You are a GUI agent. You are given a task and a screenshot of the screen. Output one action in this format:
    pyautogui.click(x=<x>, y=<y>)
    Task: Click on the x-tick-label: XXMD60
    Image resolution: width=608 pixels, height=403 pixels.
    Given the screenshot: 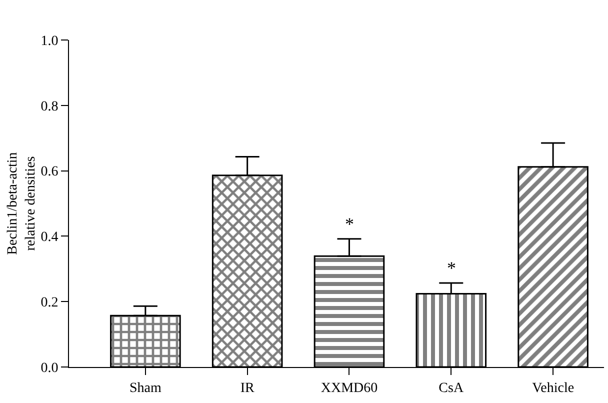 What is the action you would take?
    pyautogui.click(x=349, y=388)
    